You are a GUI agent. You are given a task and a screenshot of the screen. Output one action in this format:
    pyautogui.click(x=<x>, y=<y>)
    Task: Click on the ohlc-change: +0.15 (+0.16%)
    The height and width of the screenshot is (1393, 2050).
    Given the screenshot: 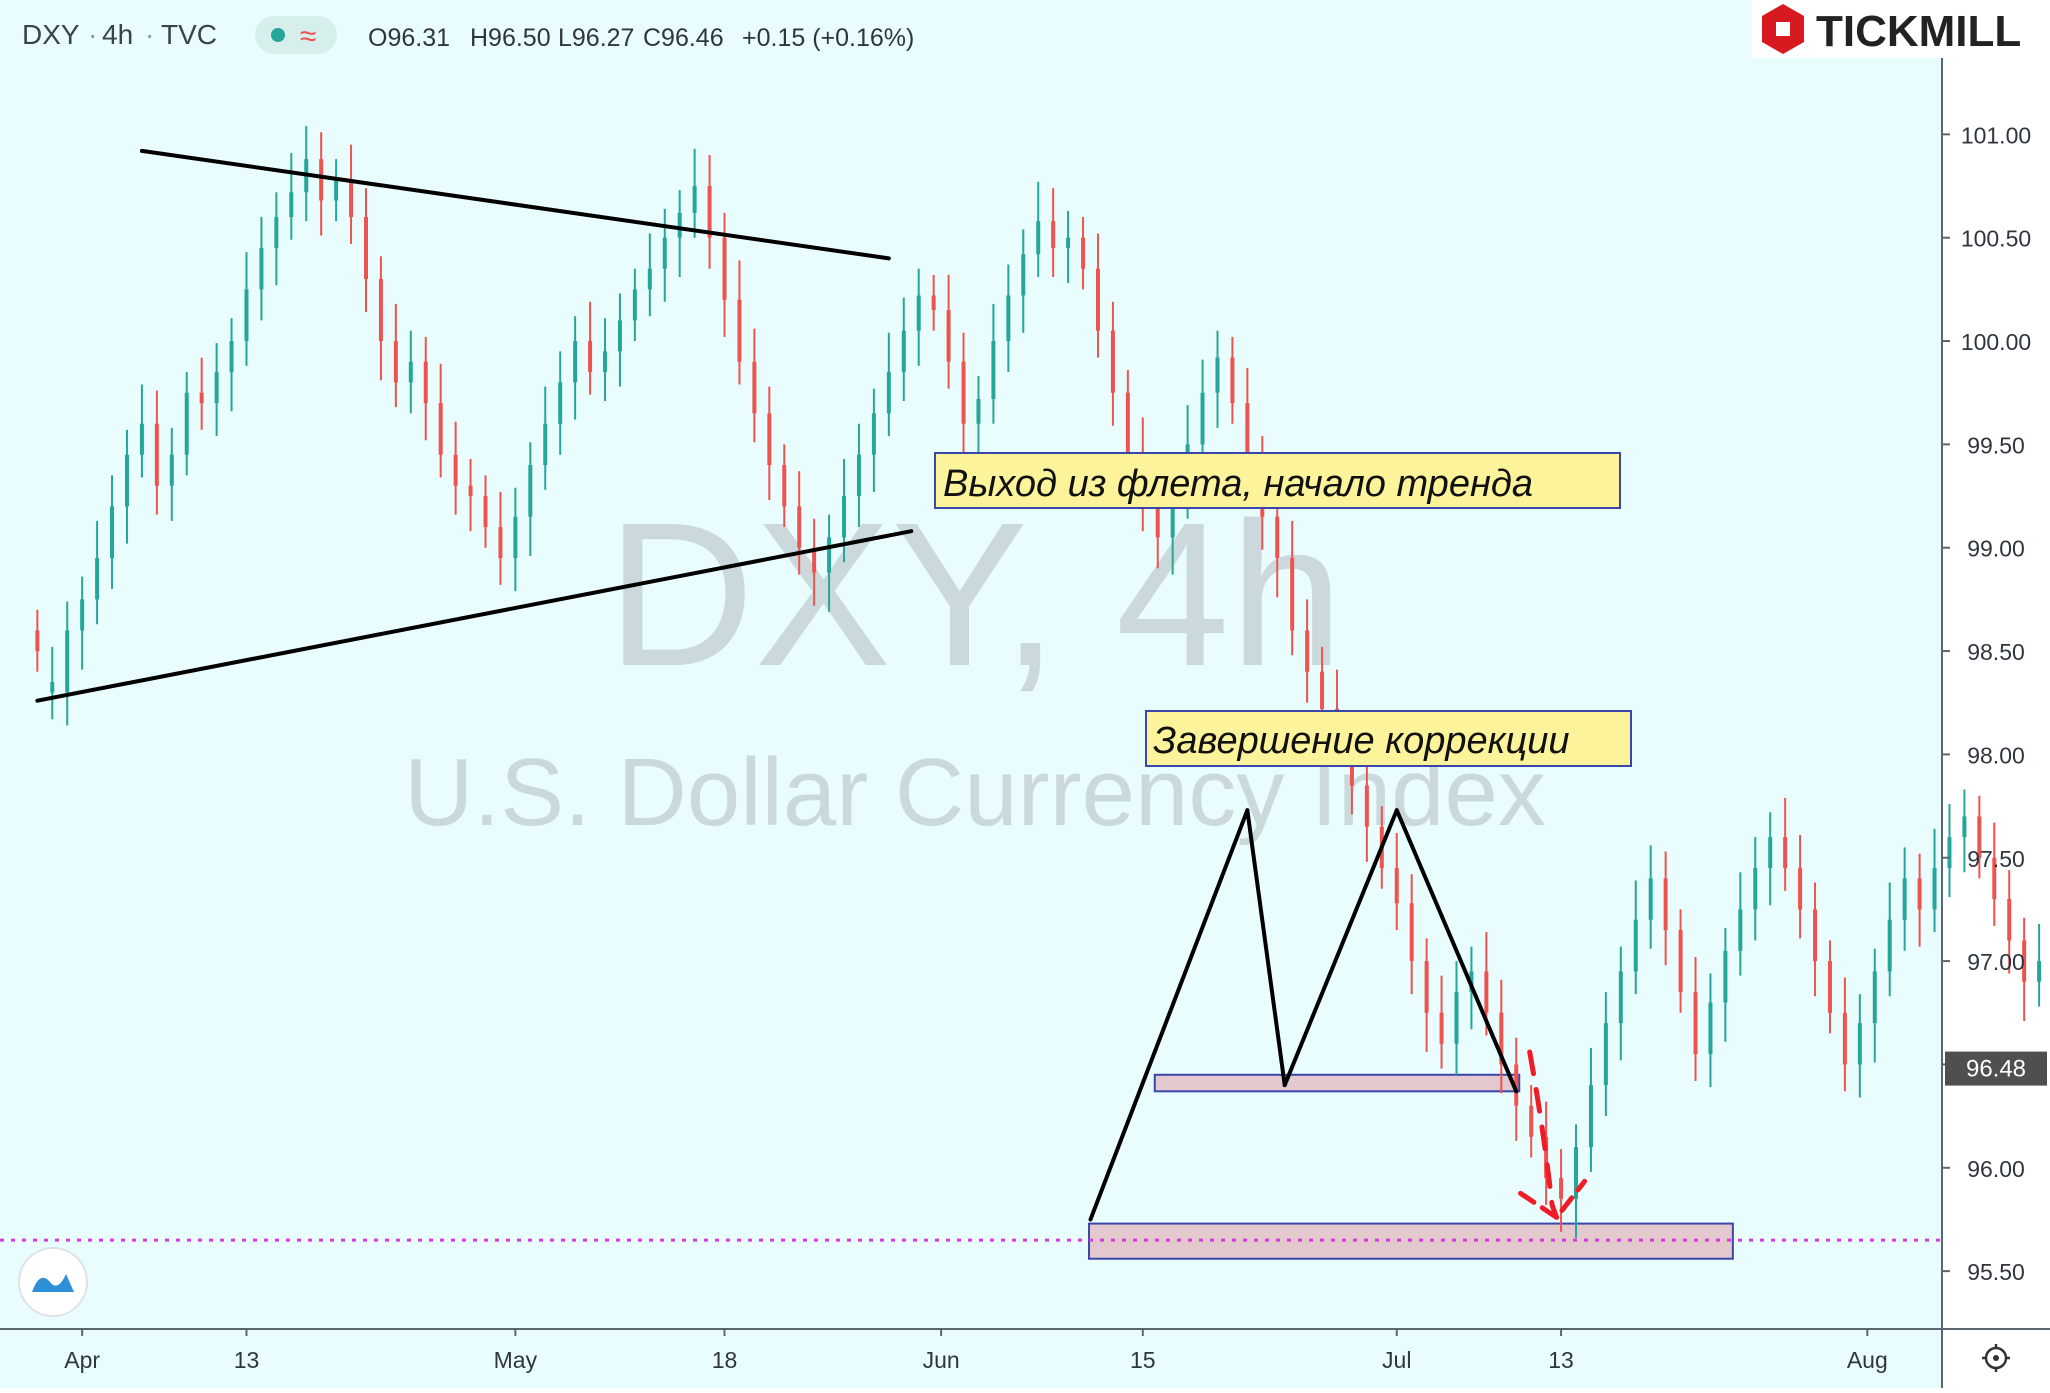 What is the action you would take?
    pyautogui.click(x=828, y=38)
    